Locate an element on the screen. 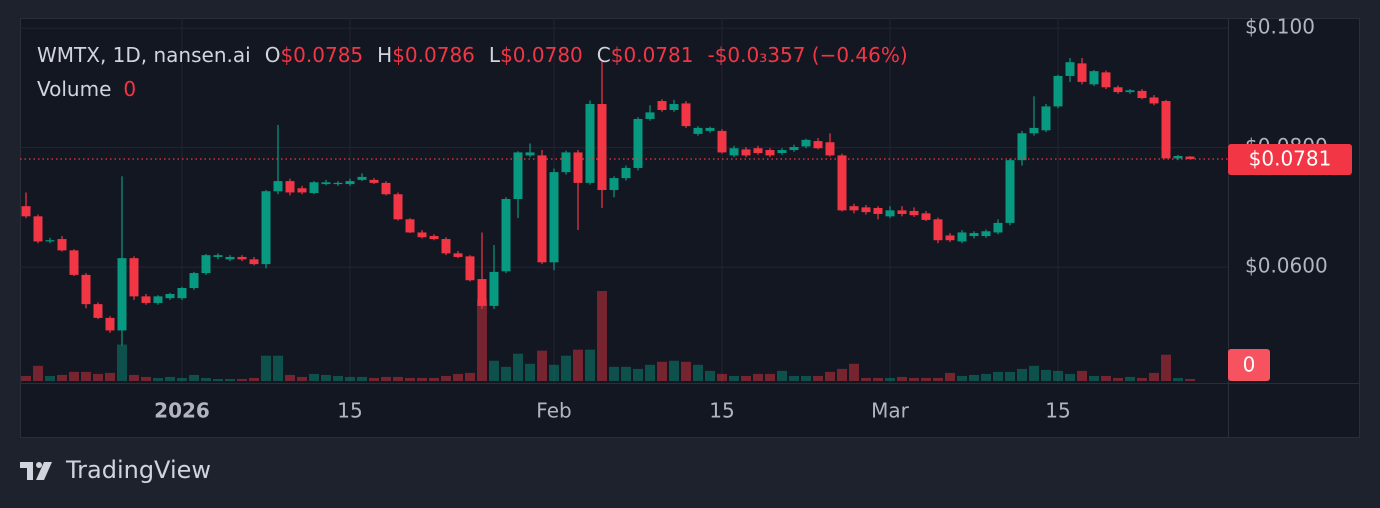 The image size is (1380, 508). y-tick-label: $0.0600 is located at coordinates (1286, 266).